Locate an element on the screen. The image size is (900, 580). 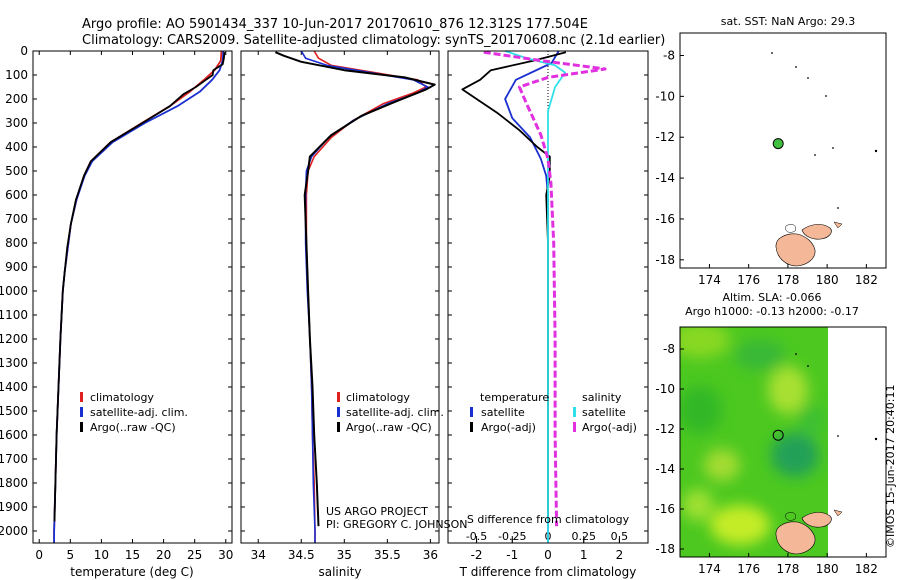
x-tick-label: 15 is located at coordinates (132, 555).